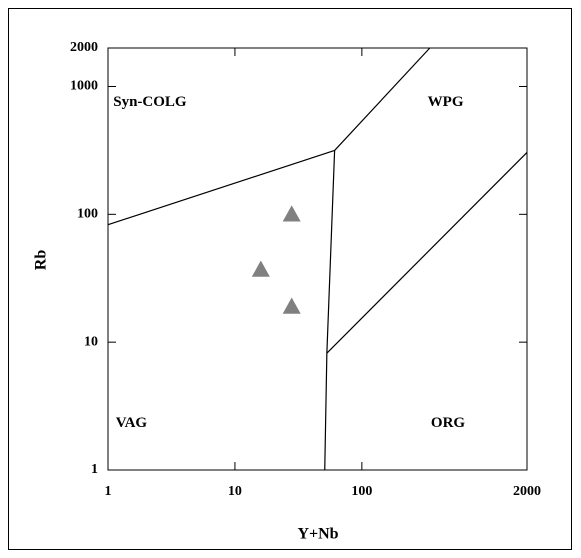 This screenshot has height=558, width=581. I want to click on x-tick-label: 1, so click(108, 491).